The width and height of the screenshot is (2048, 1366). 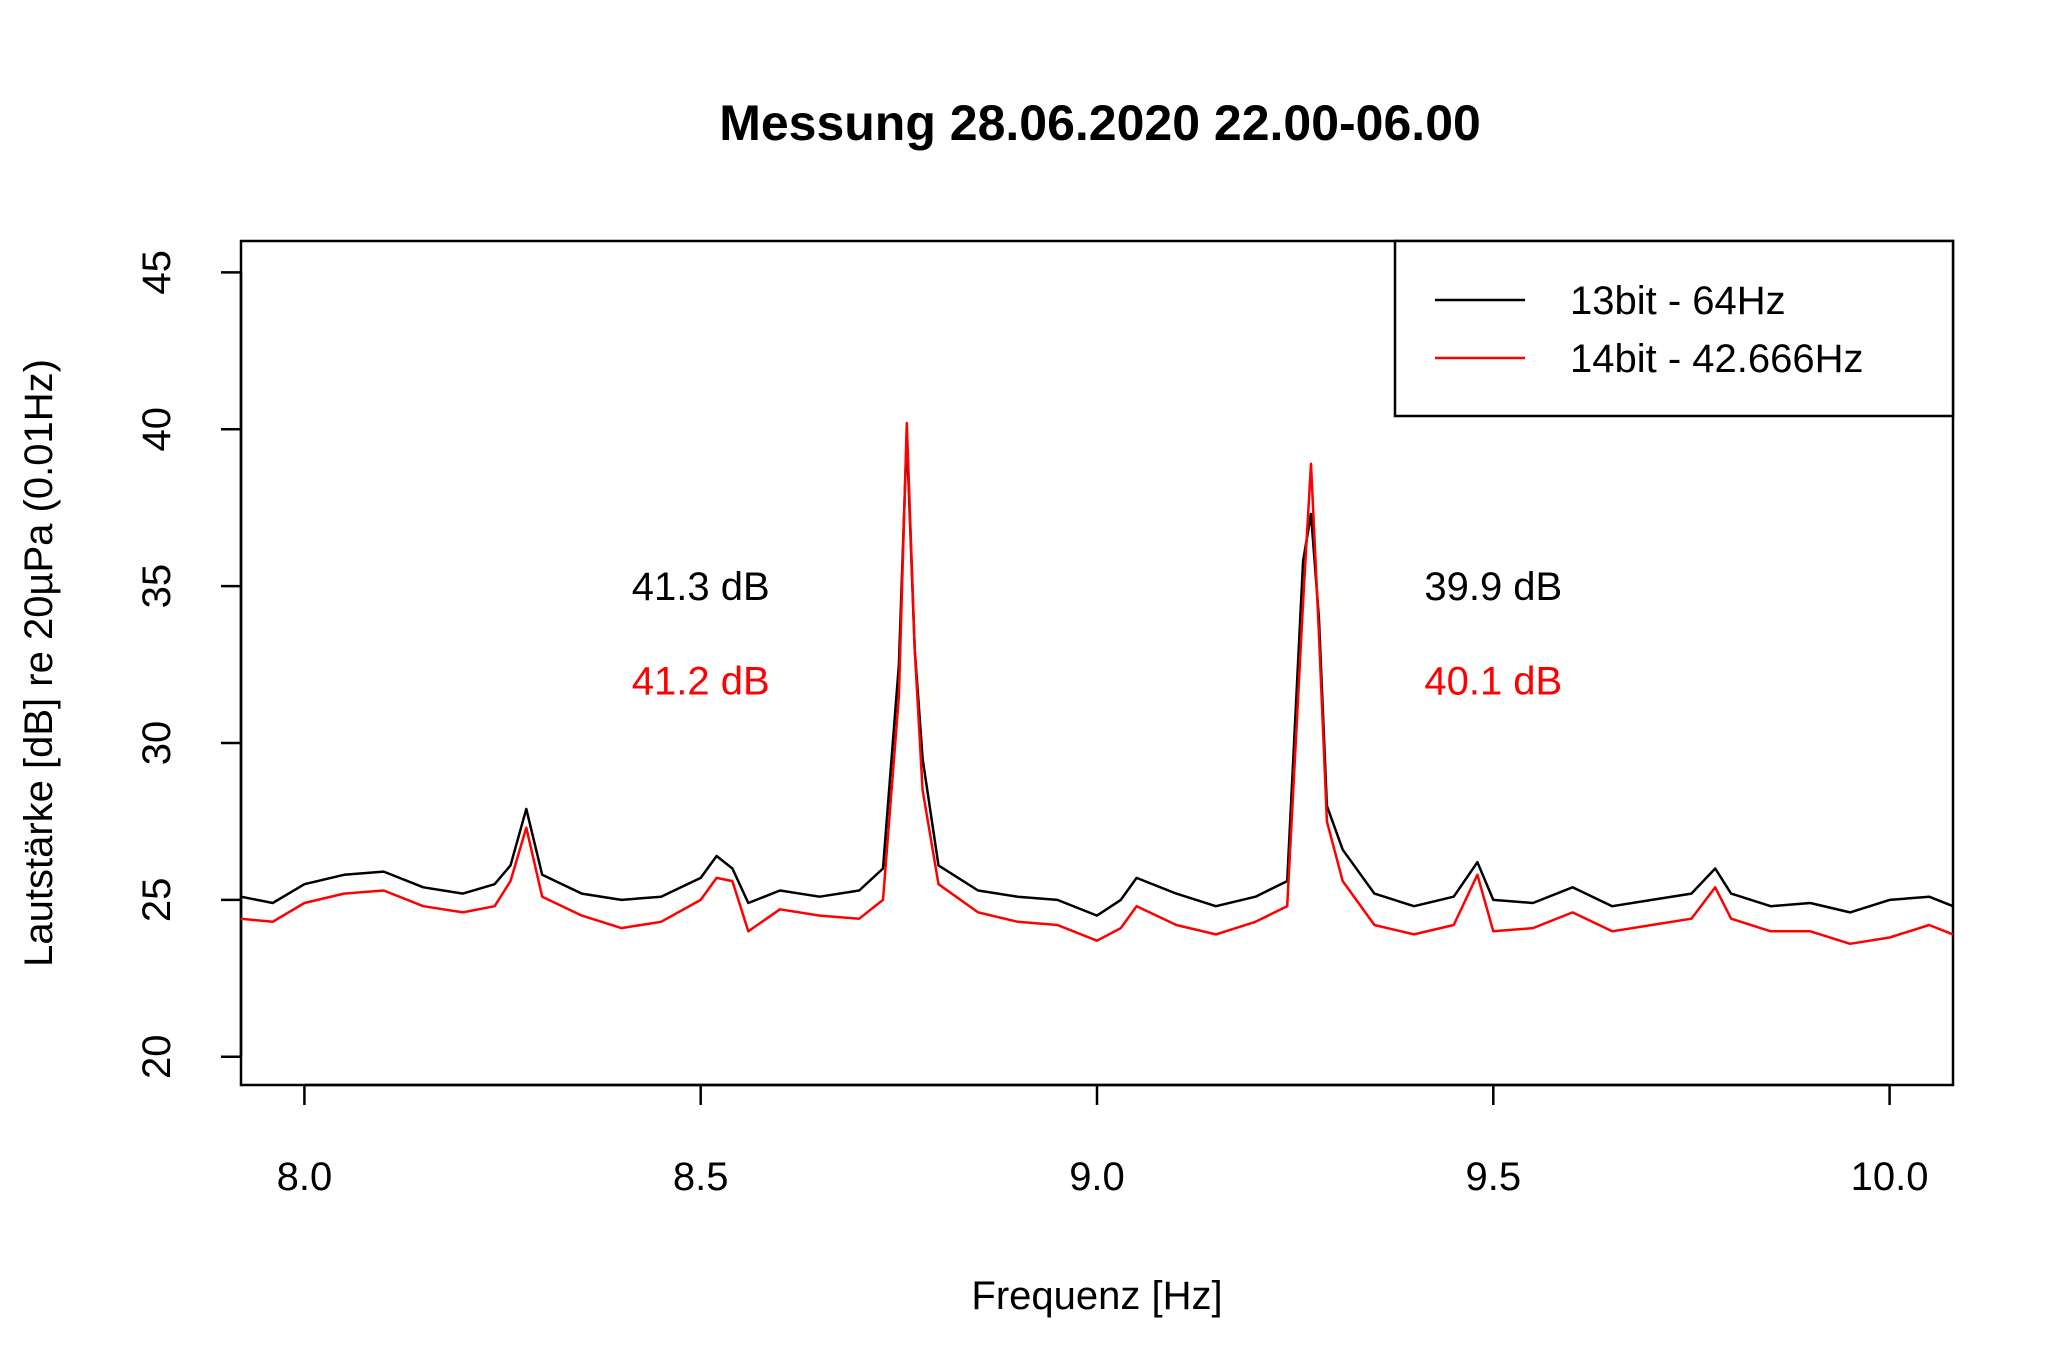 I want to click on y-axis-label: Lautstärke [dB] re 20µPa (0.01Hz), so click(x=39, y=663).